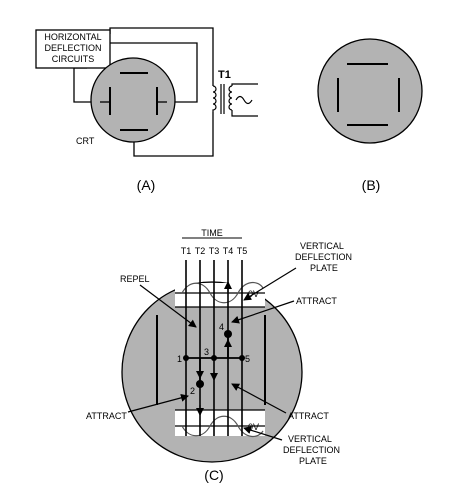  I want to click on crt-face-a, so click(133, 100).